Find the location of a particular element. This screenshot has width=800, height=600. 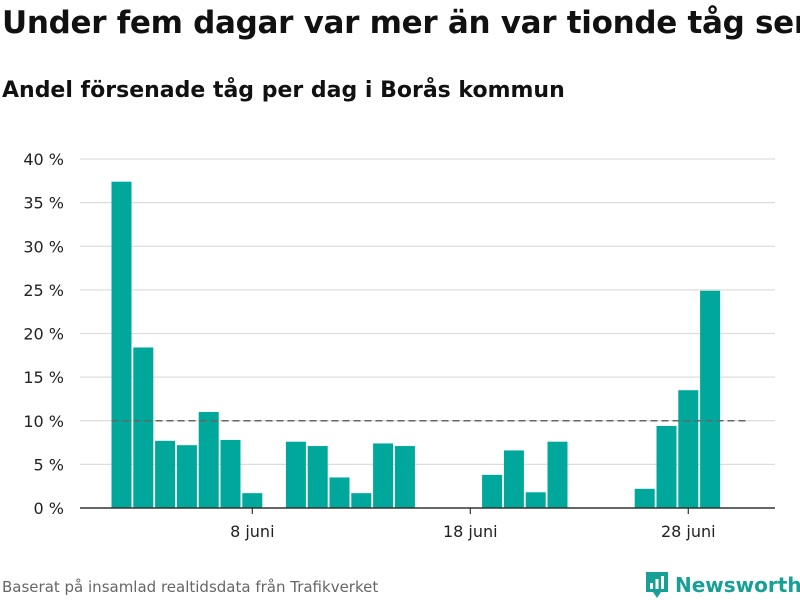

y-tick-label: 35 % is located at coordinates (43, 203).